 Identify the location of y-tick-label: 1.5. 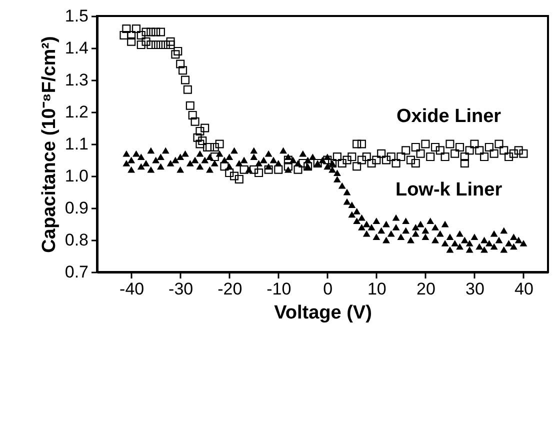
(76, 16).